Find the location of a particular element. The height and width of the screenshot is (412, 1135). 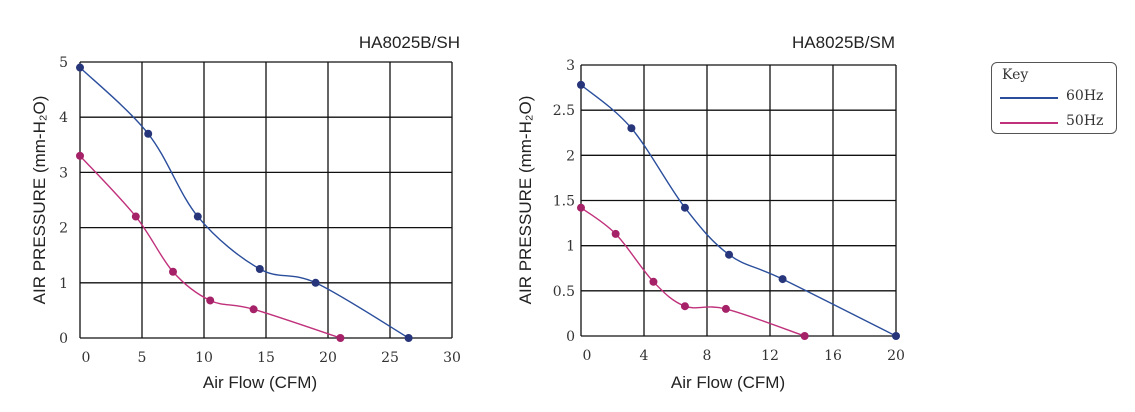

x-tick-label: 8 is located at coordinates (707, 356).